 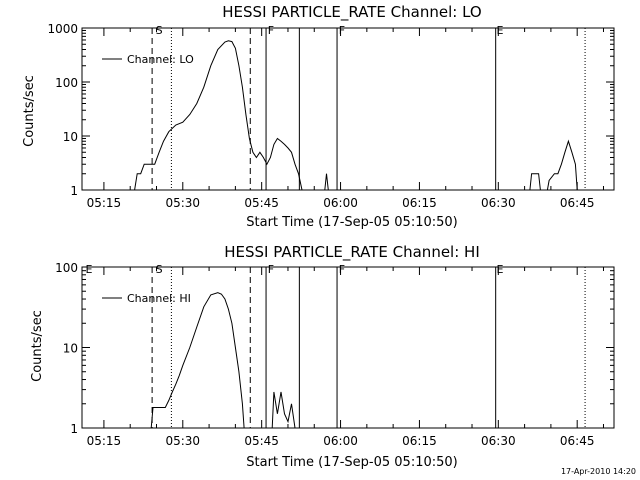 What do you see at coordinates (340, 441) in the screenshot?
I see `x-tick-label-hi: 06:00` at bounding box center [340, 441].